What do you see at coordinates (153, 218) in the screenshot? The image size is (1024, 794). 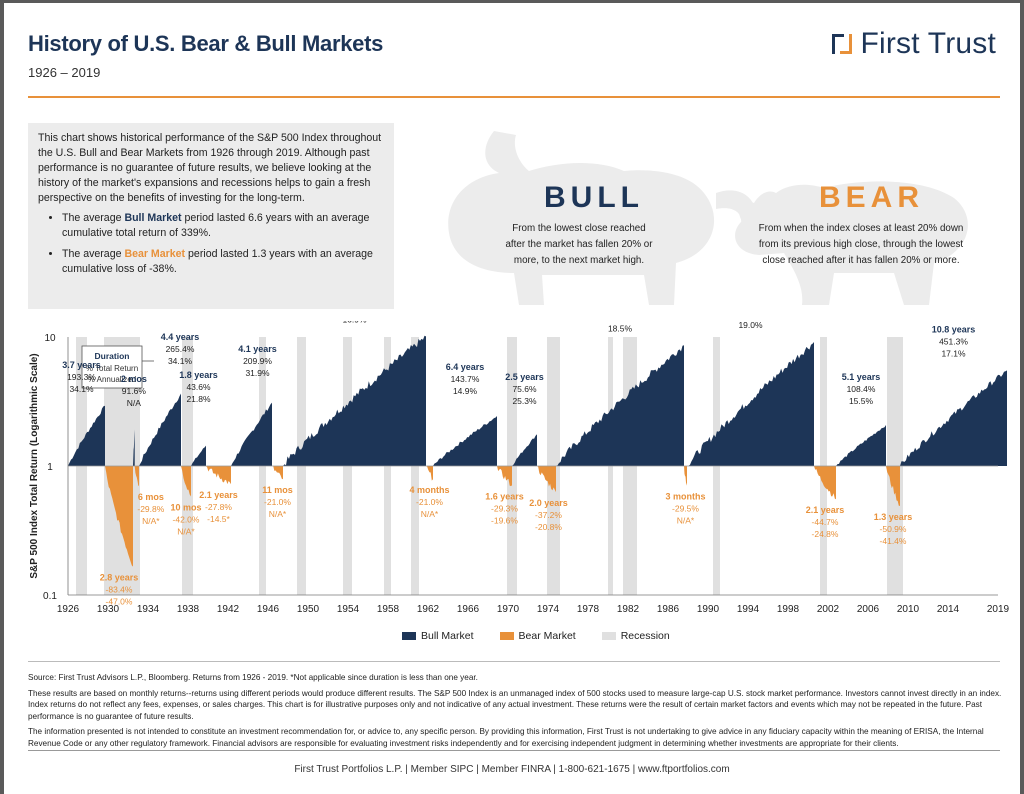 I see `bull-market-label: Bull Market` at bounding box center [153, 218].